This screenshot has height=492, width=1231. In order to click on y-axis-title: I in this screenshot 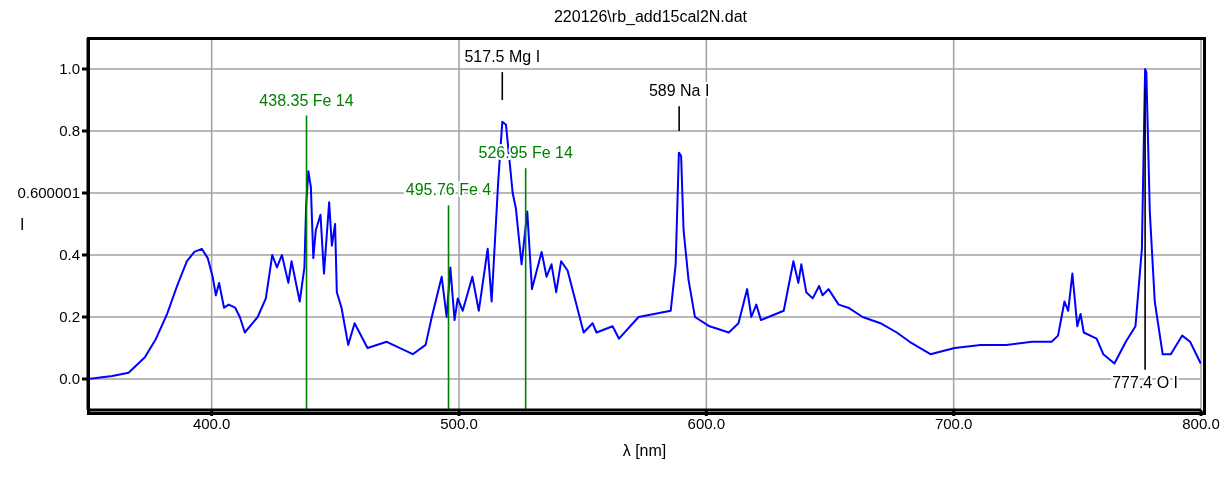, I will do `click(22, 224)`.